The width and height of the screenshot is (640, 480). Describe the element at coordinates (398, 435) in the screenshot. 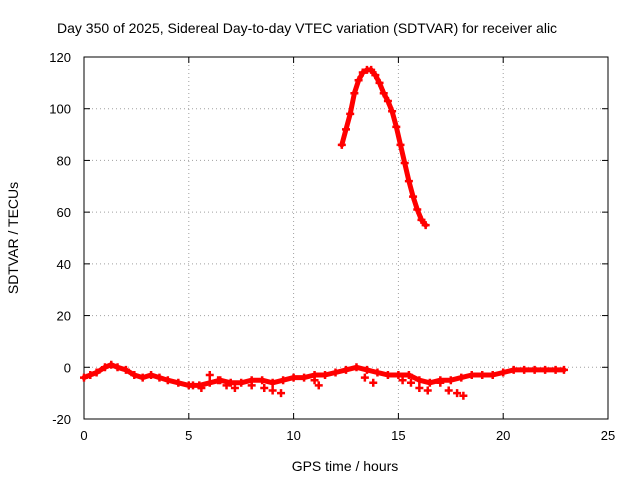

I see `x-tick-label: 15` at that location.